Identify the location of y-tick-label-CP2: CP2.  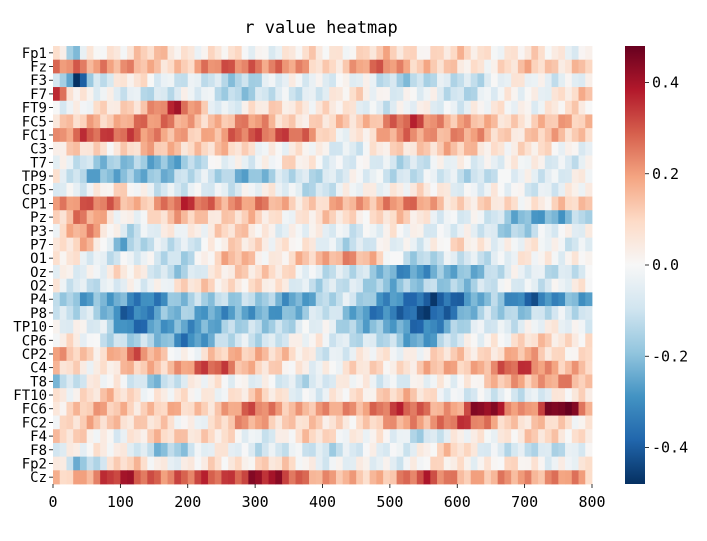
(34, 355).